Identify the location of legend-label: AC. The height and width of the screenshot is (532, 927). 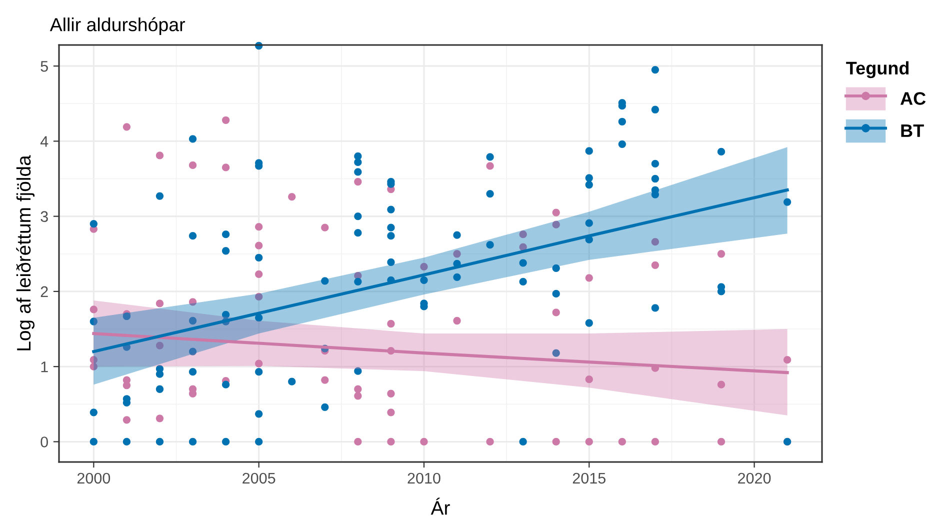
(913, 98).